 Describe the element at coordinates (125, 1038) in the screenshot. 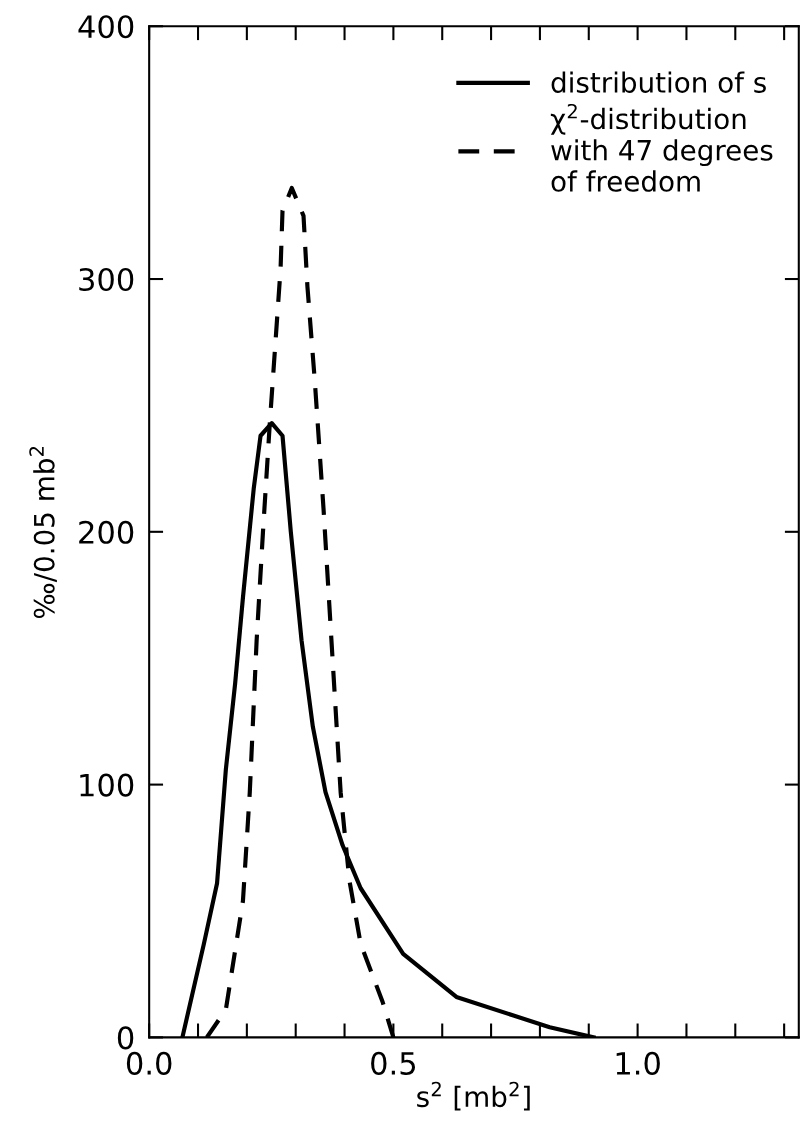

I see `y-tick-label: 0` at that location.